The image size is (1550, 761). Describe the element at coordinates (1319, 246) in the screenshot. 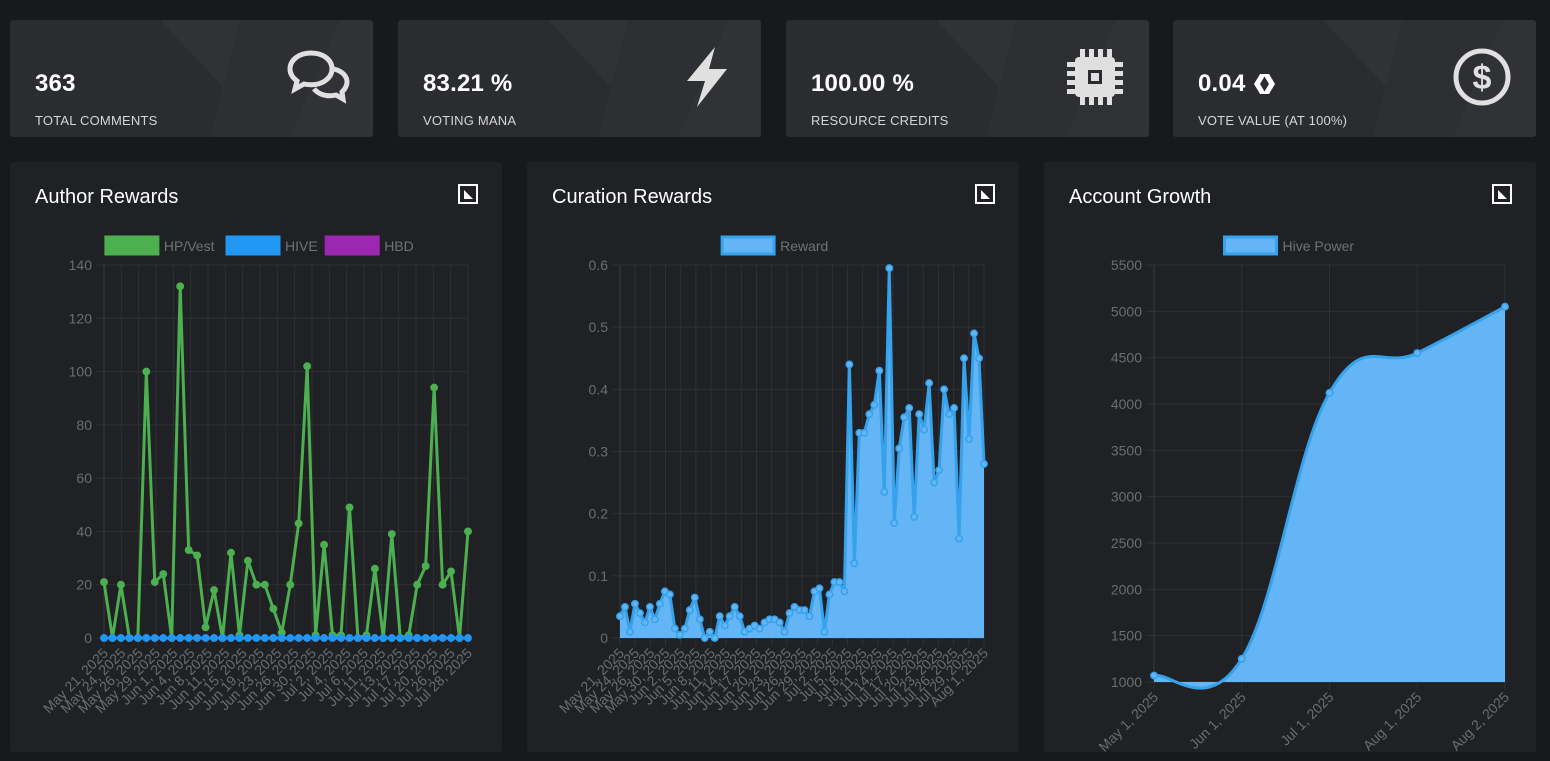

I see `legend-label: Hive Power` at that location.